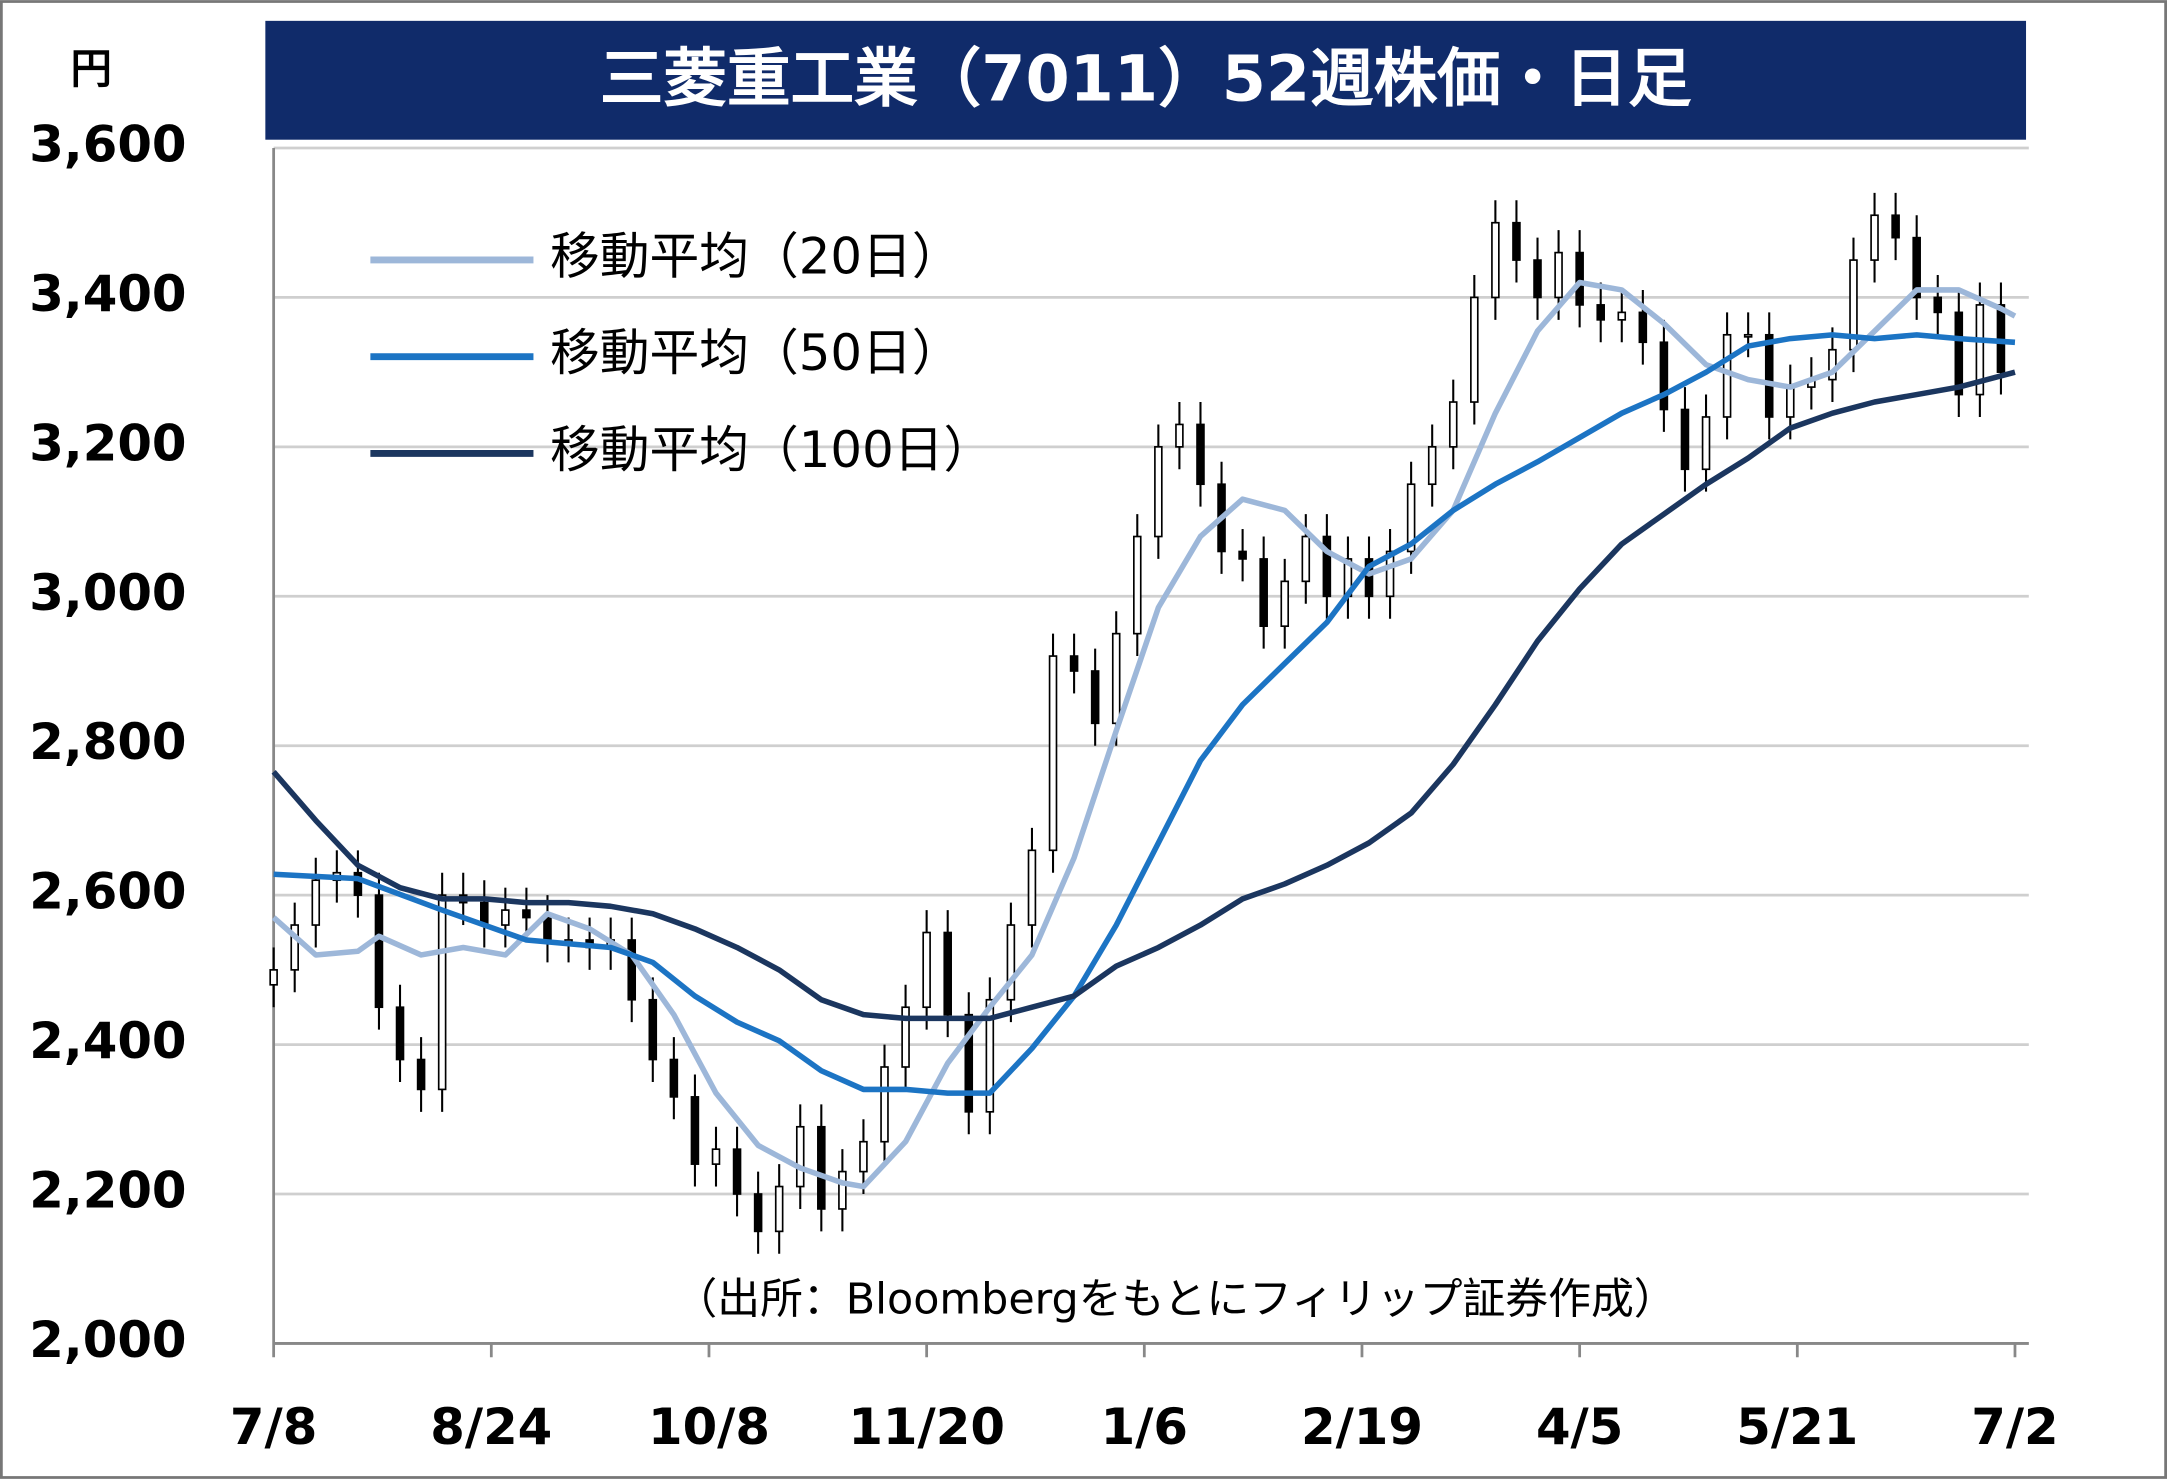 This screenshot has height=1479, width=2167. I want to click on y-tick-label: 2,600, so click(107, 892).